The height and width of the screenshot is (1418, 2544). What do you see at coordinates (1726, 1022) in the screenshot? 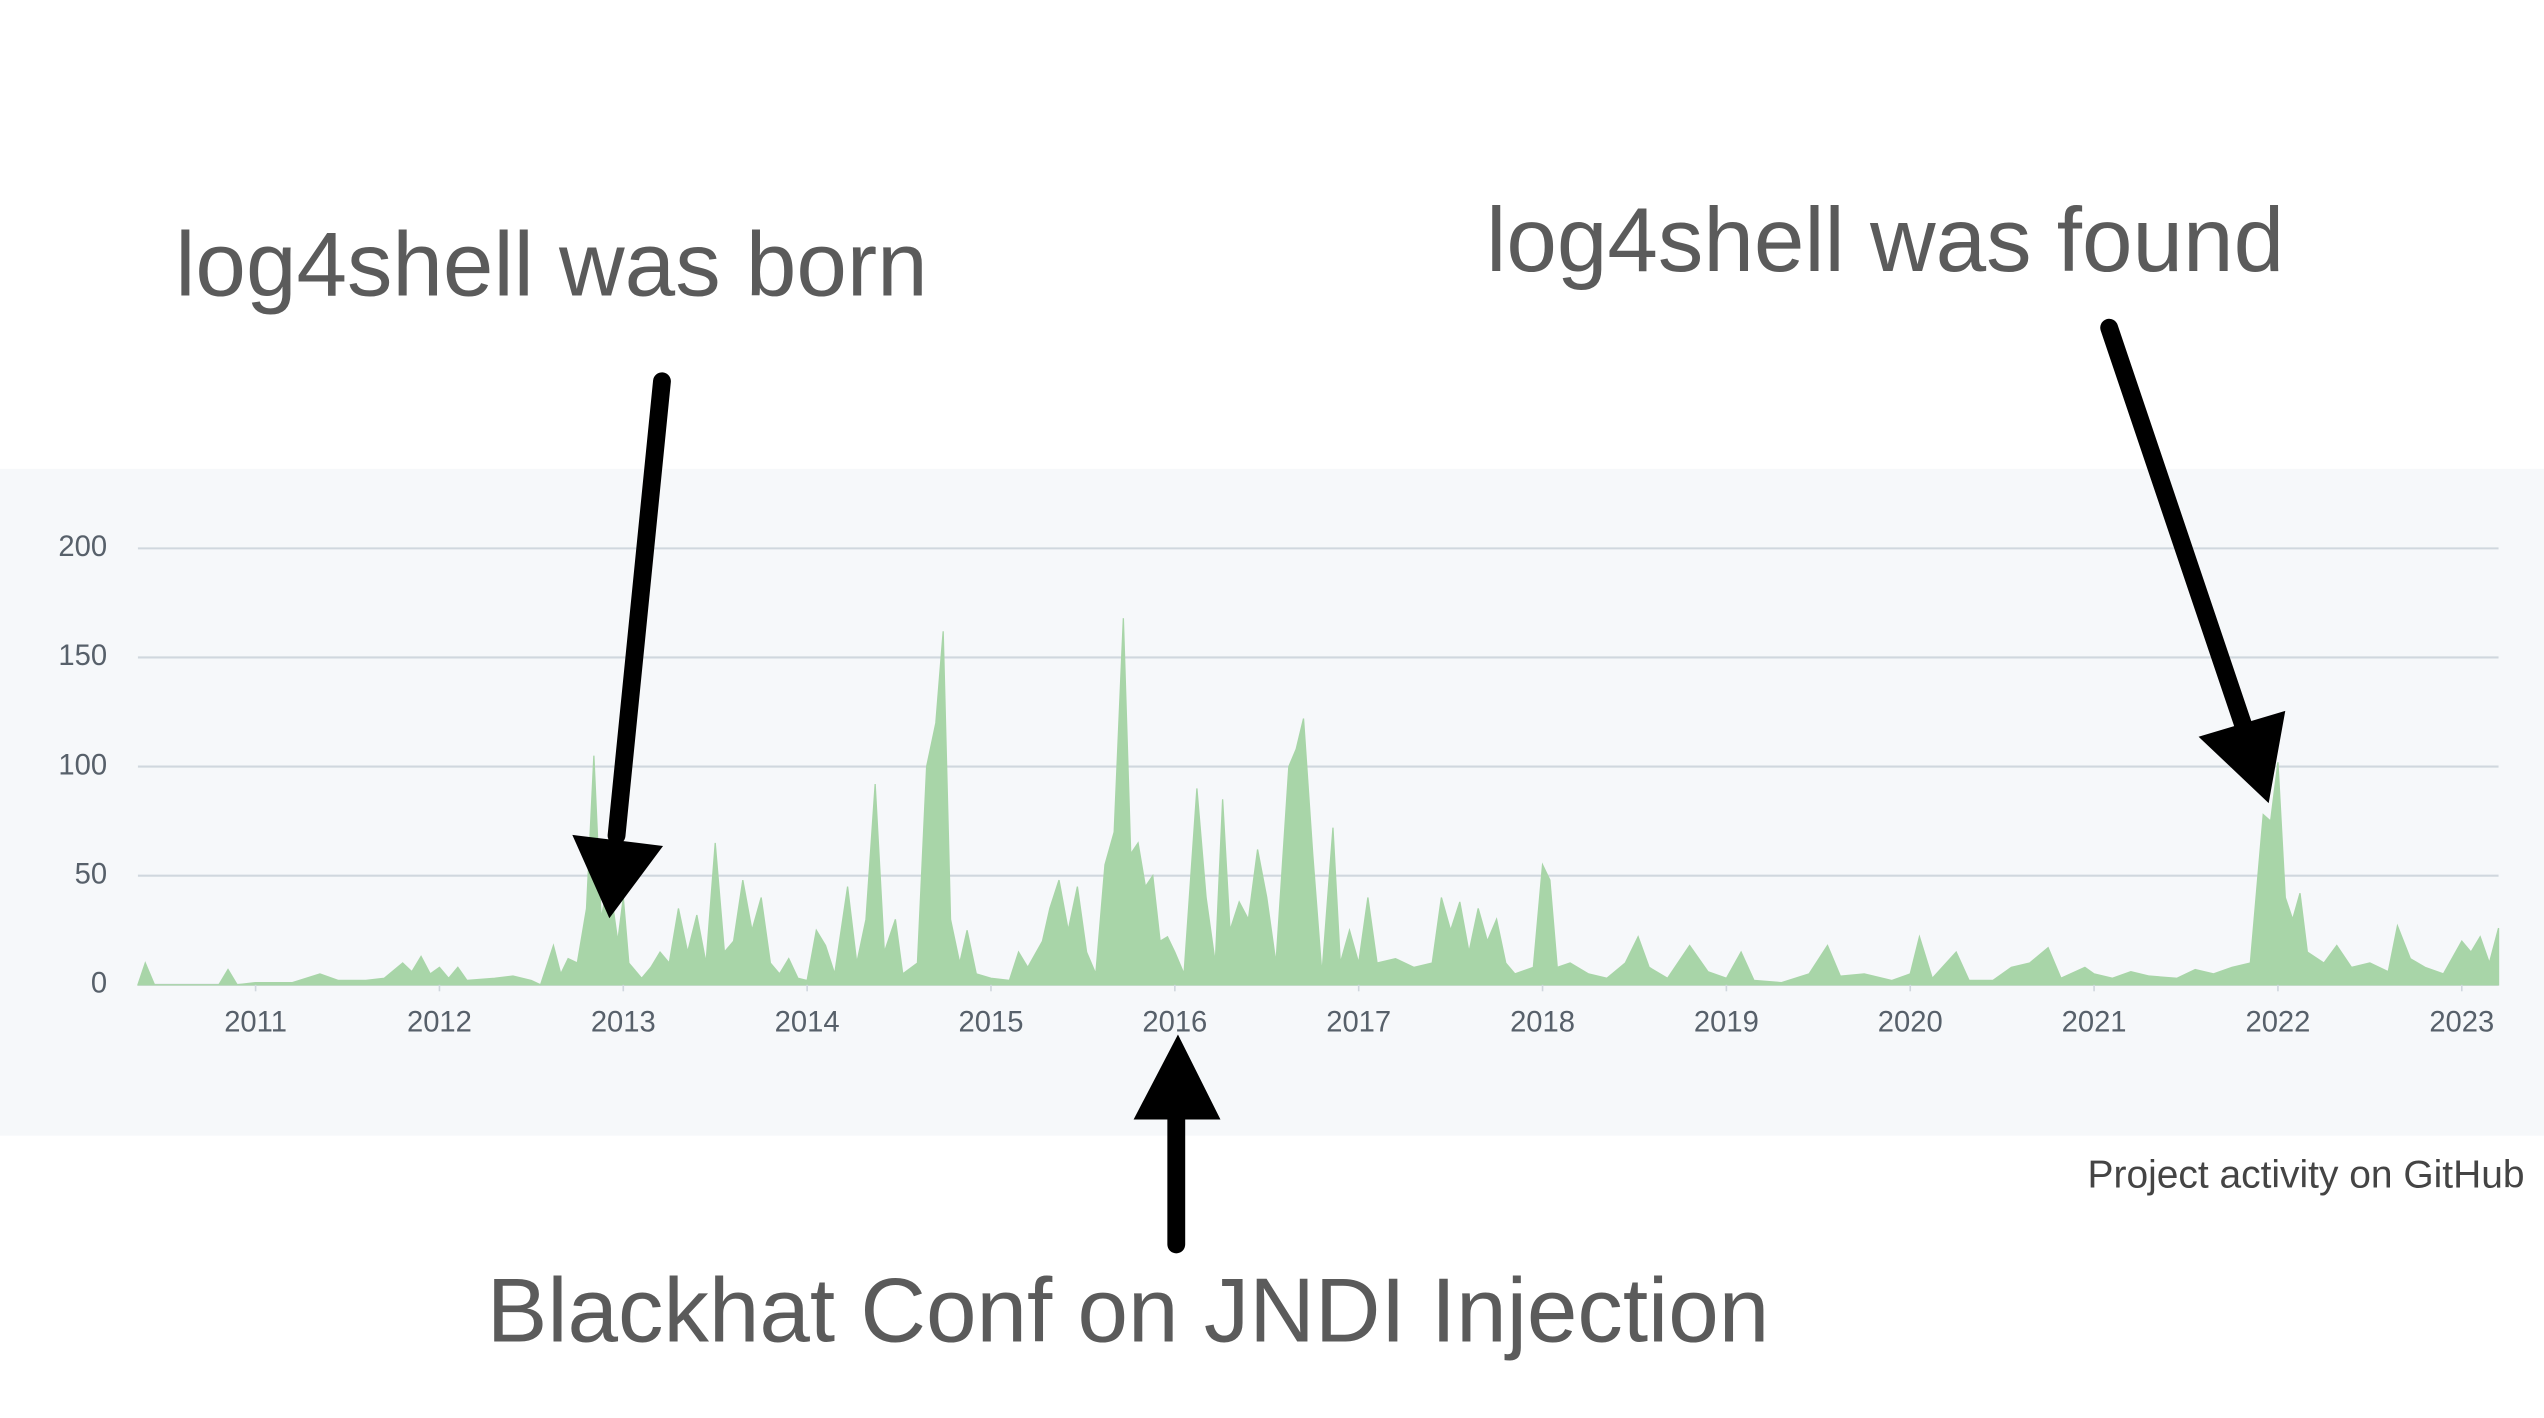
I see `x-tick-label: 2019` at bounding box center [1726, 1022].